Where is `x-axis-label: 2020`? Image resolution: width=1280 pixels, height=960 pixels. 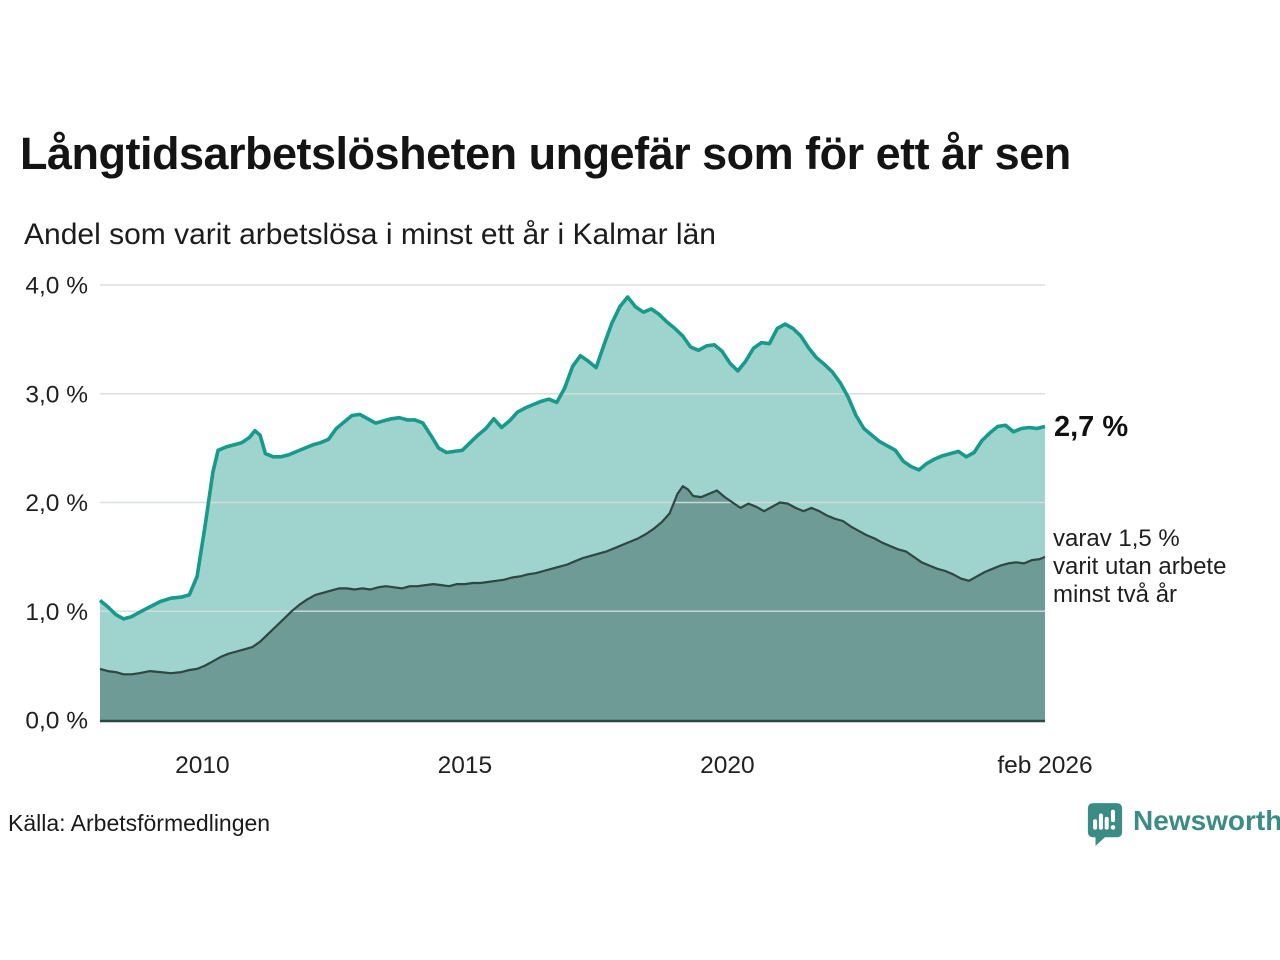 x-axis-label: 2020 is located at coordinates (727, 765).